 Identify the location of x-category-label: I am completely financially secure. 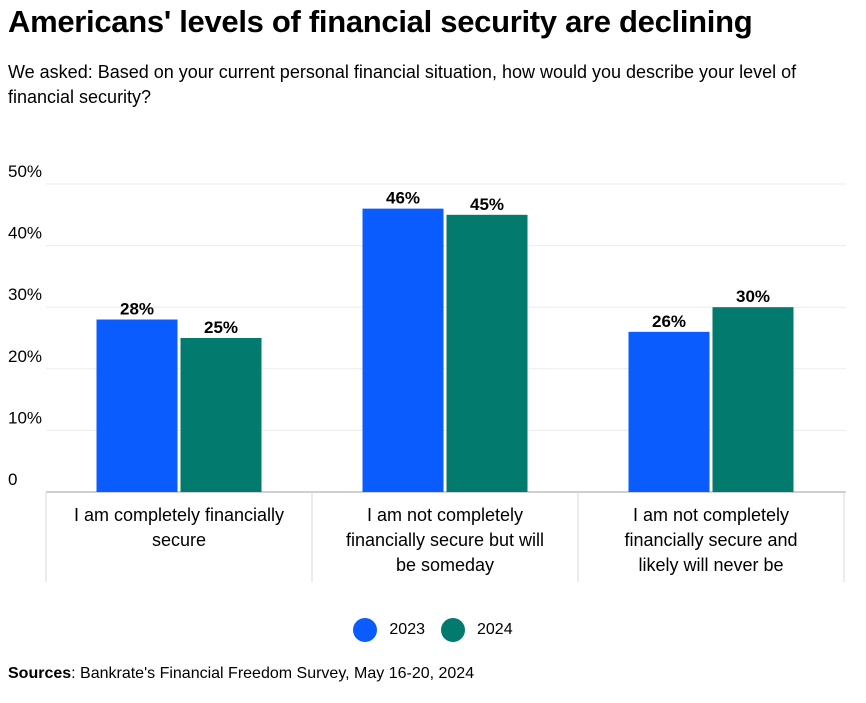
(179, 527).